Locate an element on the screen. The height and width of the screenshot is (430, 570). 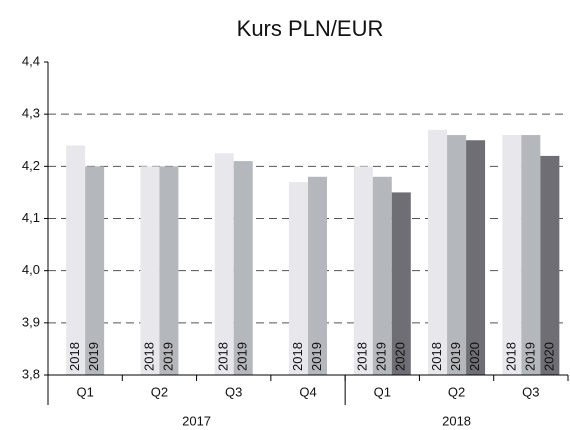
y-tick-label: 4,1 is located at coordinates (31, 217).